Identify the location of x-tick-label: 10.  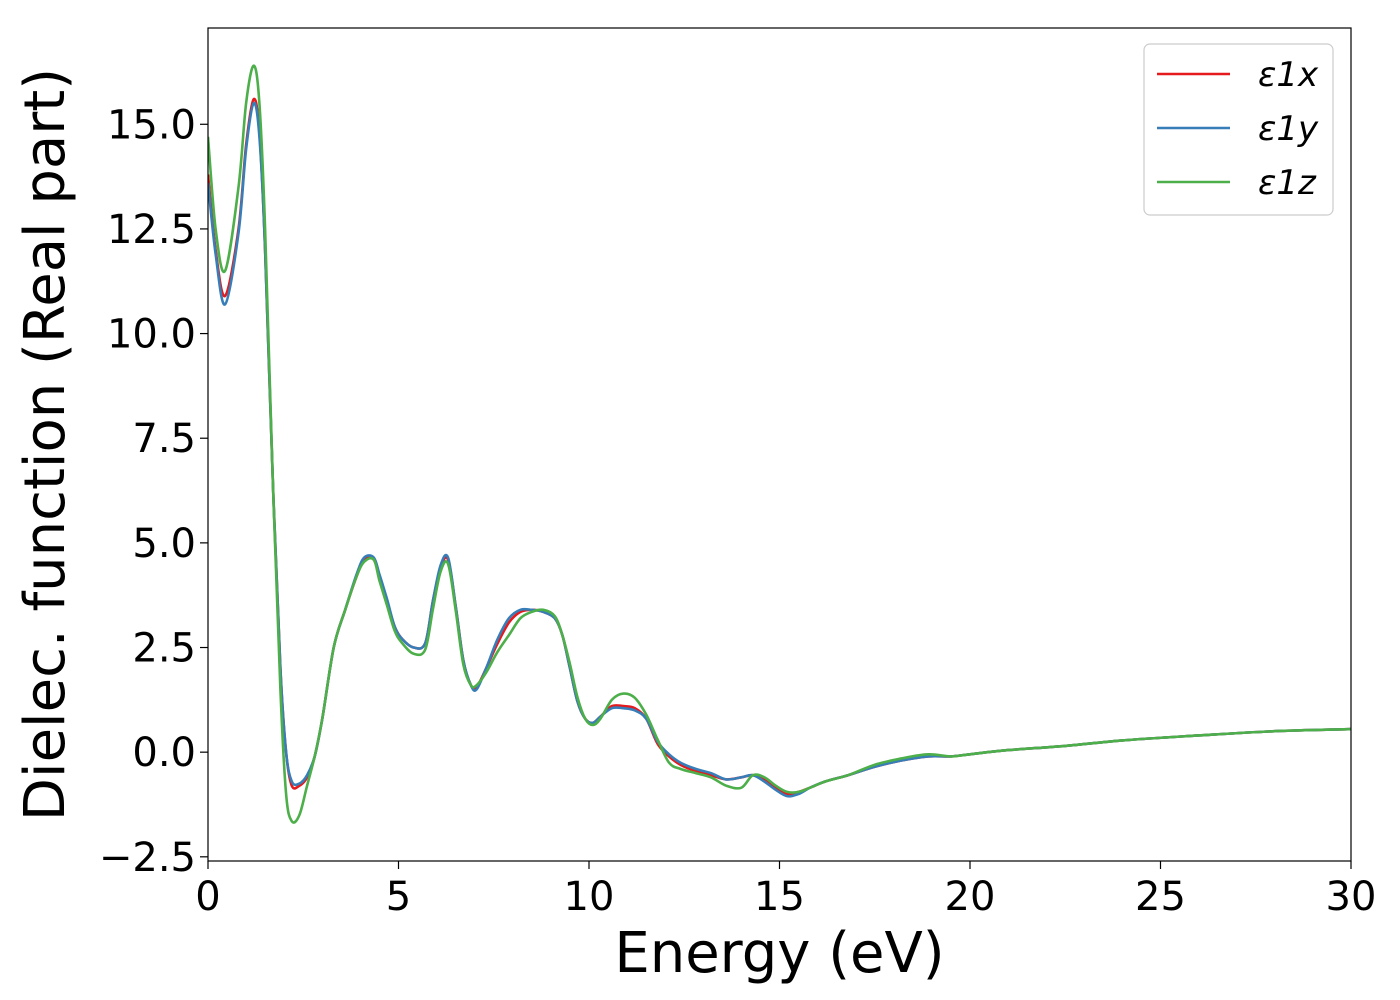
(589, 897).